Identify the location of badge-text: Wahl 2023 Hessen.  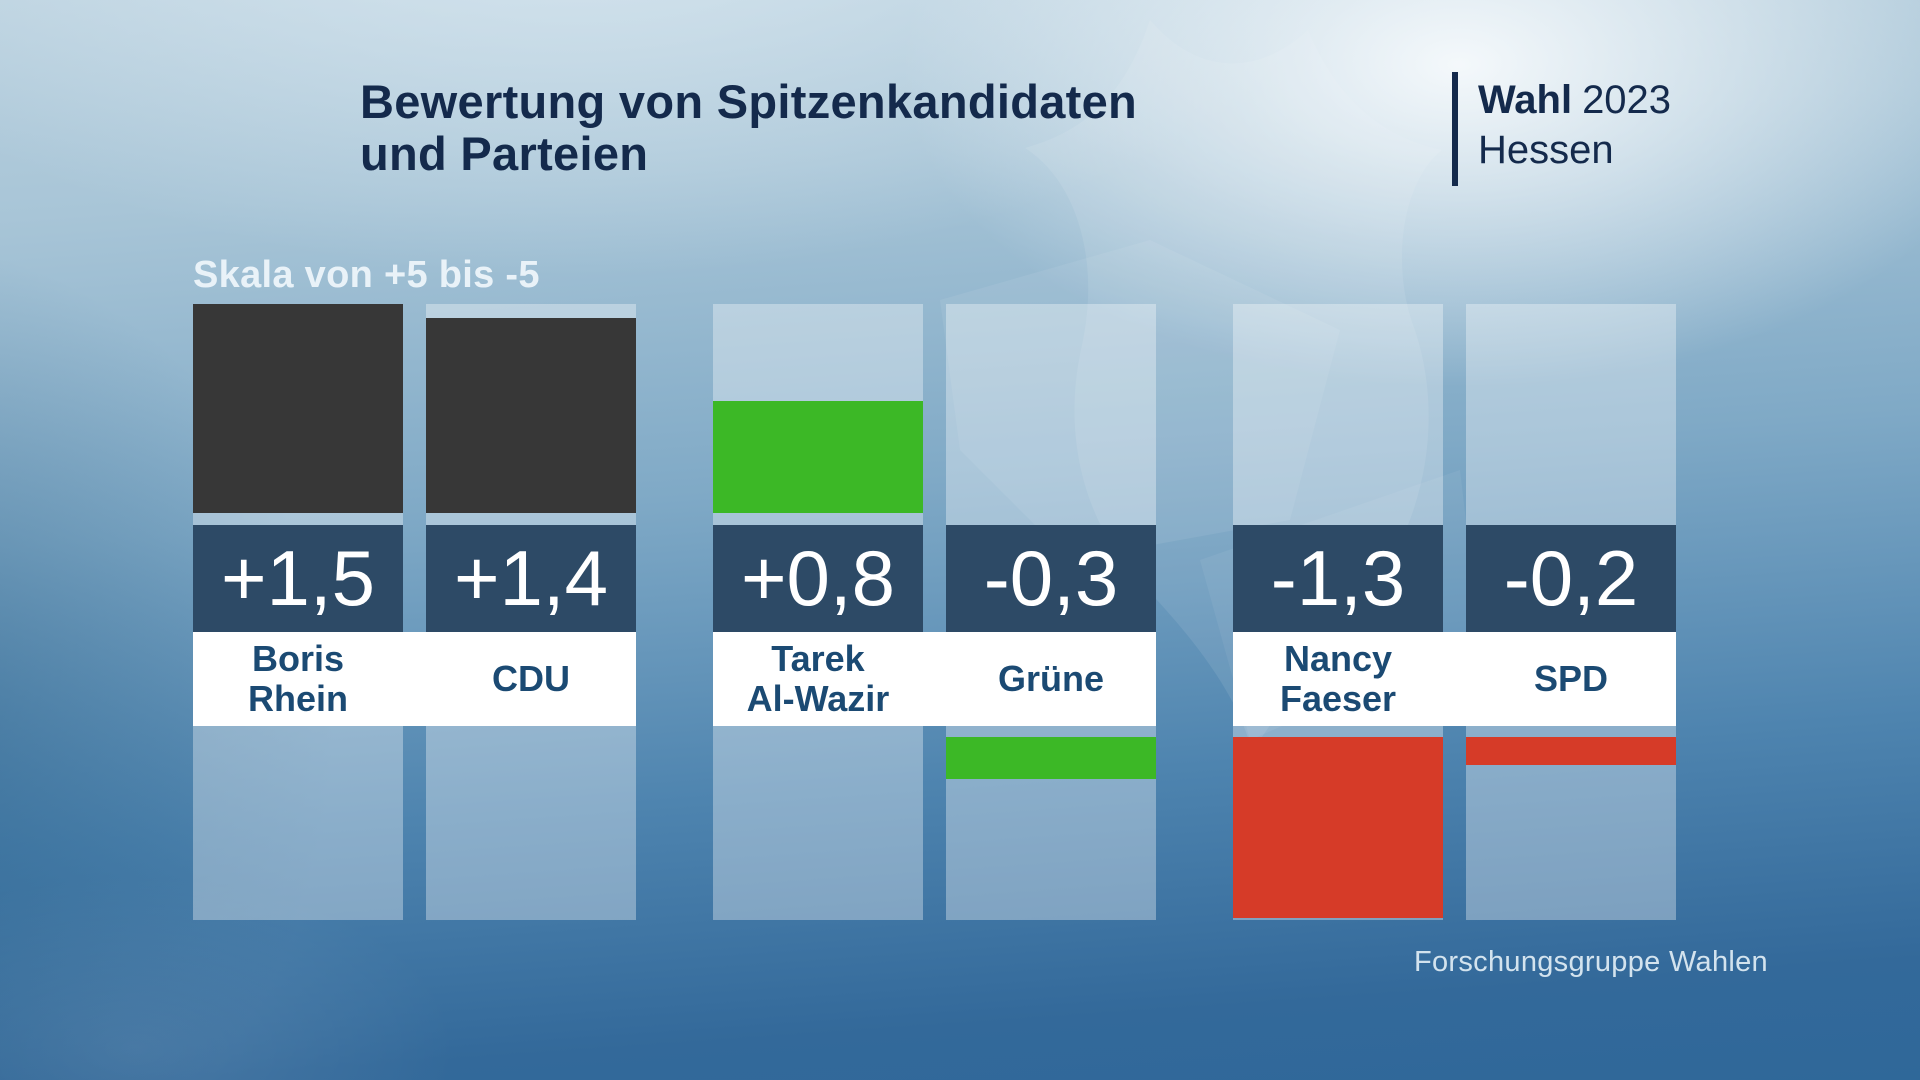
(1574, 129).